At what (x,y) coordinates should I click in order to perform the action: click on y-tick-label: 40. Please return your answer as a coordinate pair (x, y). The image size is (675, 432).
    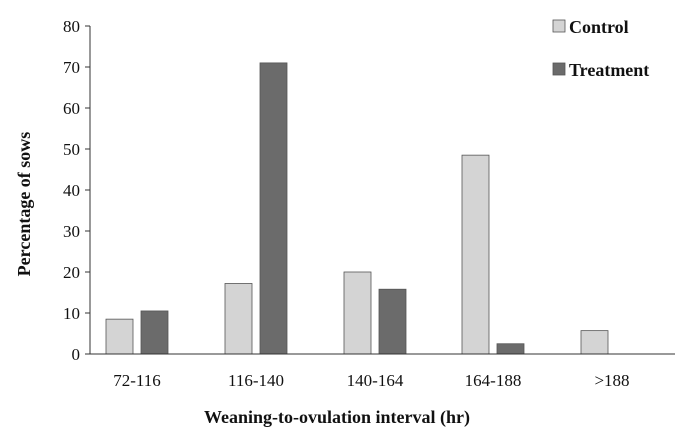
    Looking at the image, I should click on (71, 190).